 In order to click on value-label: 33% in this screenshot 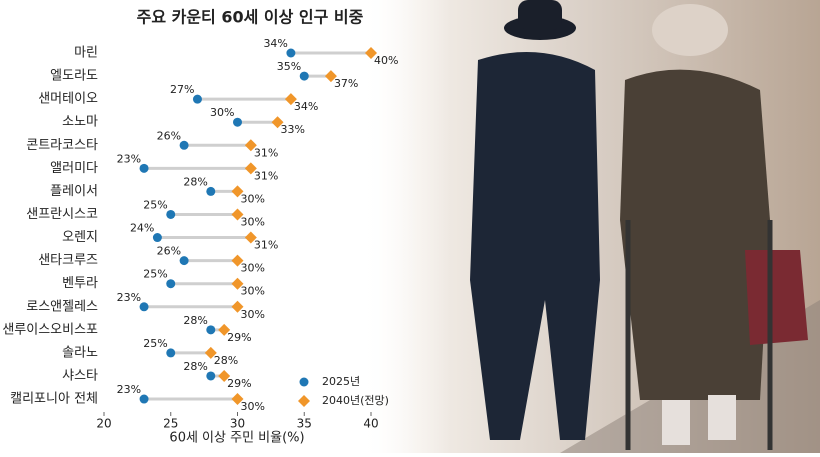, I will do `click(293, 129)`.